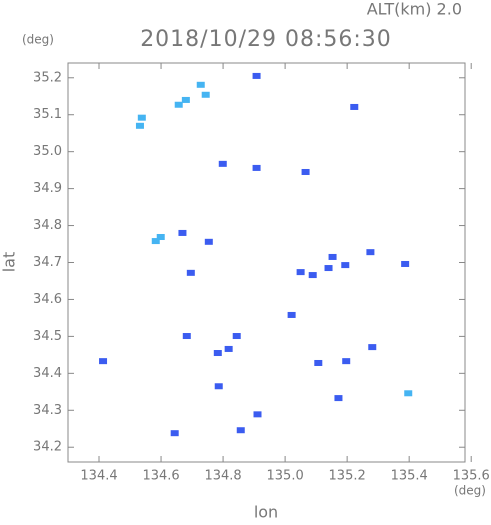 The height and width of the screenshot is (525, 491). Describe the element at coordinates (47, 77) in the screenshot. I see `y-tick-label: 35.2` at that location.